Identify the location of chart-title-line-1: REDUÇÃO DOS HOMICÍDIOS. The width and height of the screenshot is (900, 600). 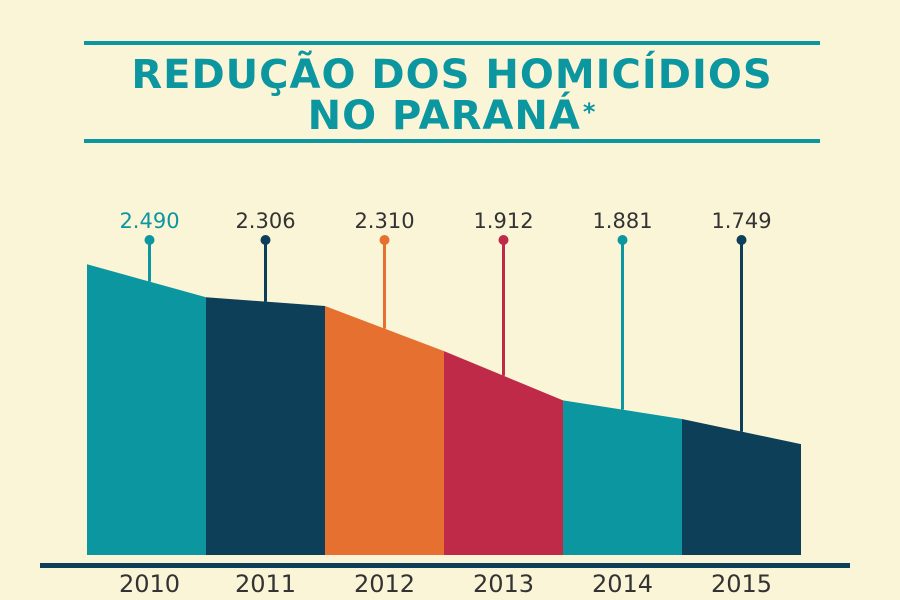
(452, 75).